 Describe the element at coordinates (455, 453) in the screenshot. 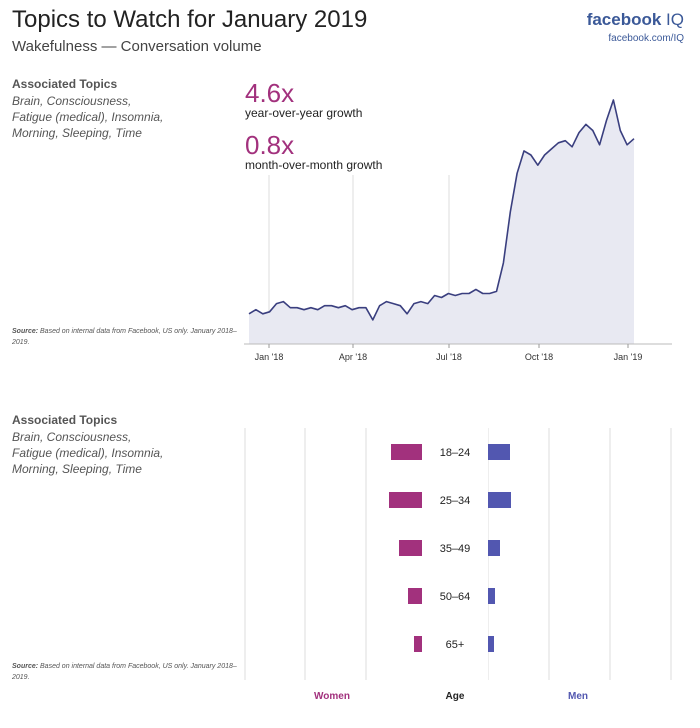

I see `age-category-label: 18–24` at that location.